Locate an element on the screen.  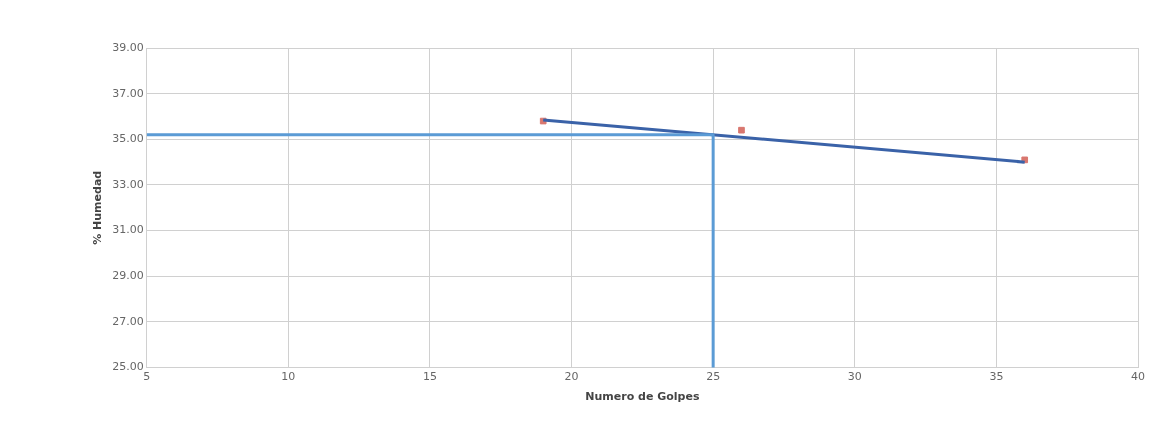
x-tick-label: 40 is located at coordinates (1138, 377).